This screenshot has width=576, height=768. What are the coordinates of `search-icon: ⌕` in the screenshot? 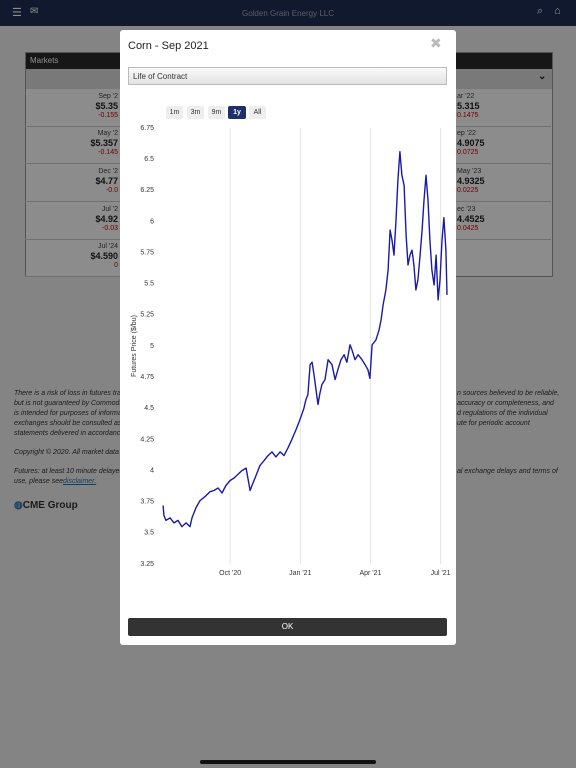 It's located at (540, 11).